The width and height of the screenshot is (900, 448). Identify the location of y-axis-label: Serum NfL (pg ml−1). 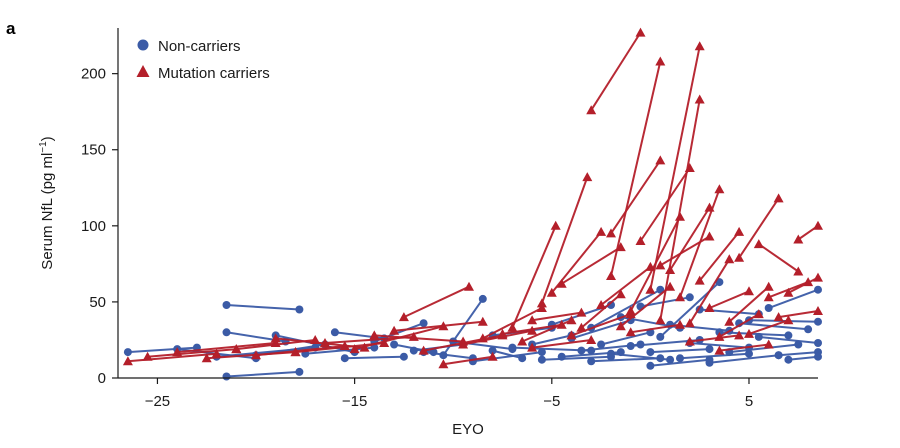
(47, 202).